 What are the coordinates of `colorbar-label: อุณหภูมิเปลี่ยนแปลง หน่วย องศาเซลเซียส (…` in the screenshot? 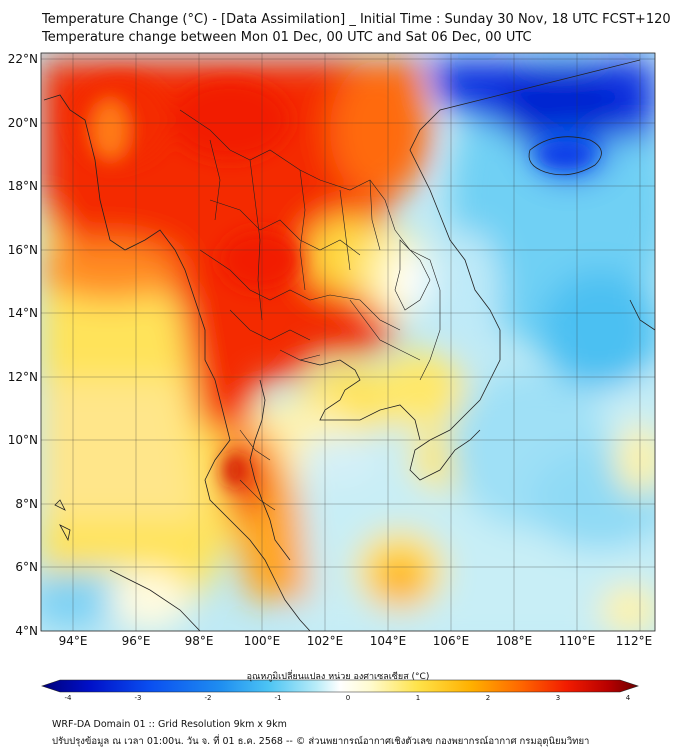 It's located at (338, 677).